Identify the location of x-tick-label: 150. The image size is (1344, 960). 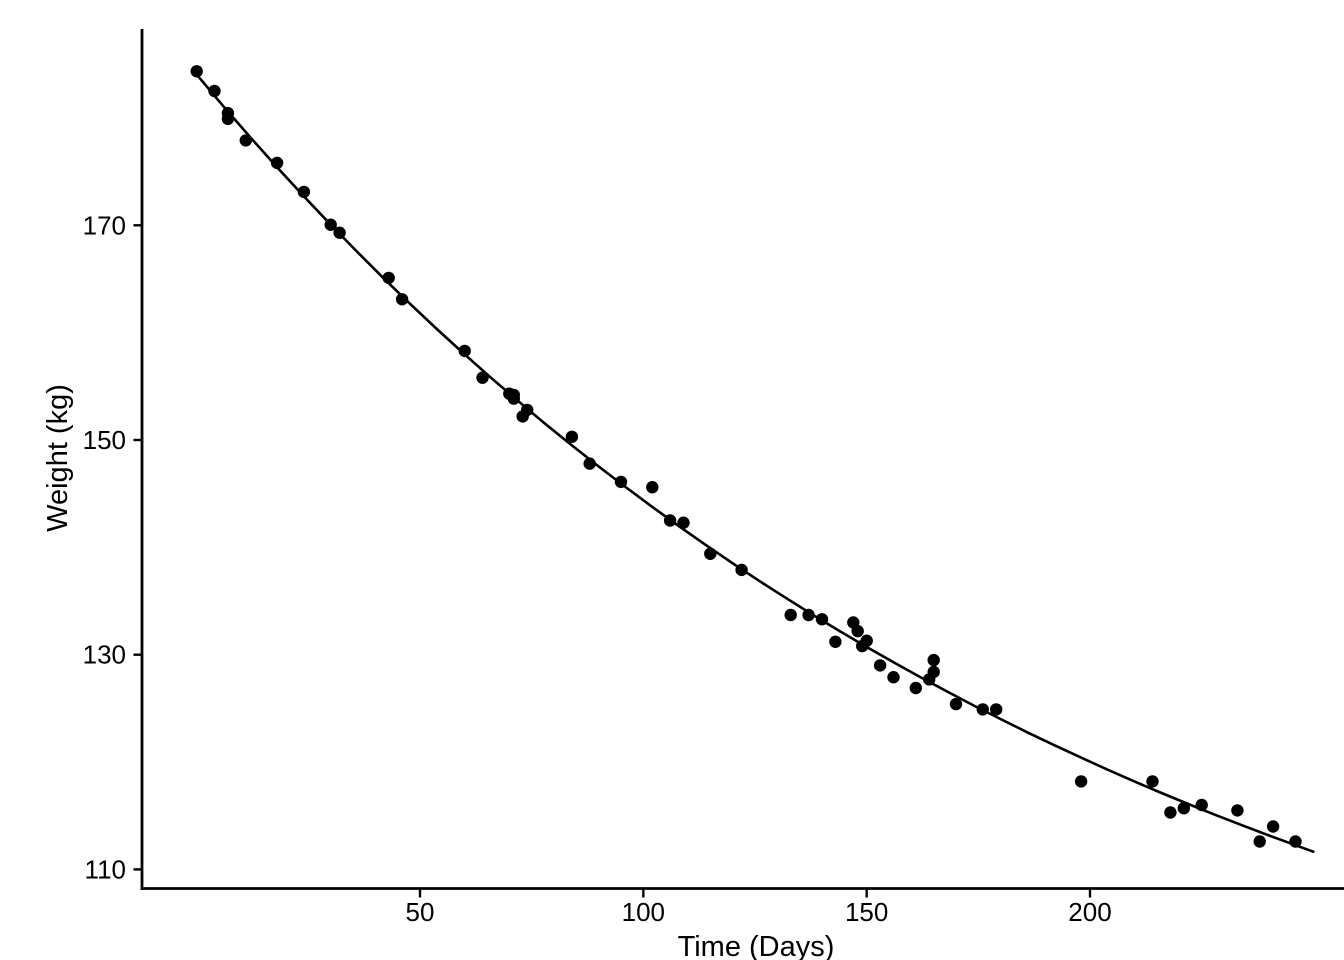
(866, 912).